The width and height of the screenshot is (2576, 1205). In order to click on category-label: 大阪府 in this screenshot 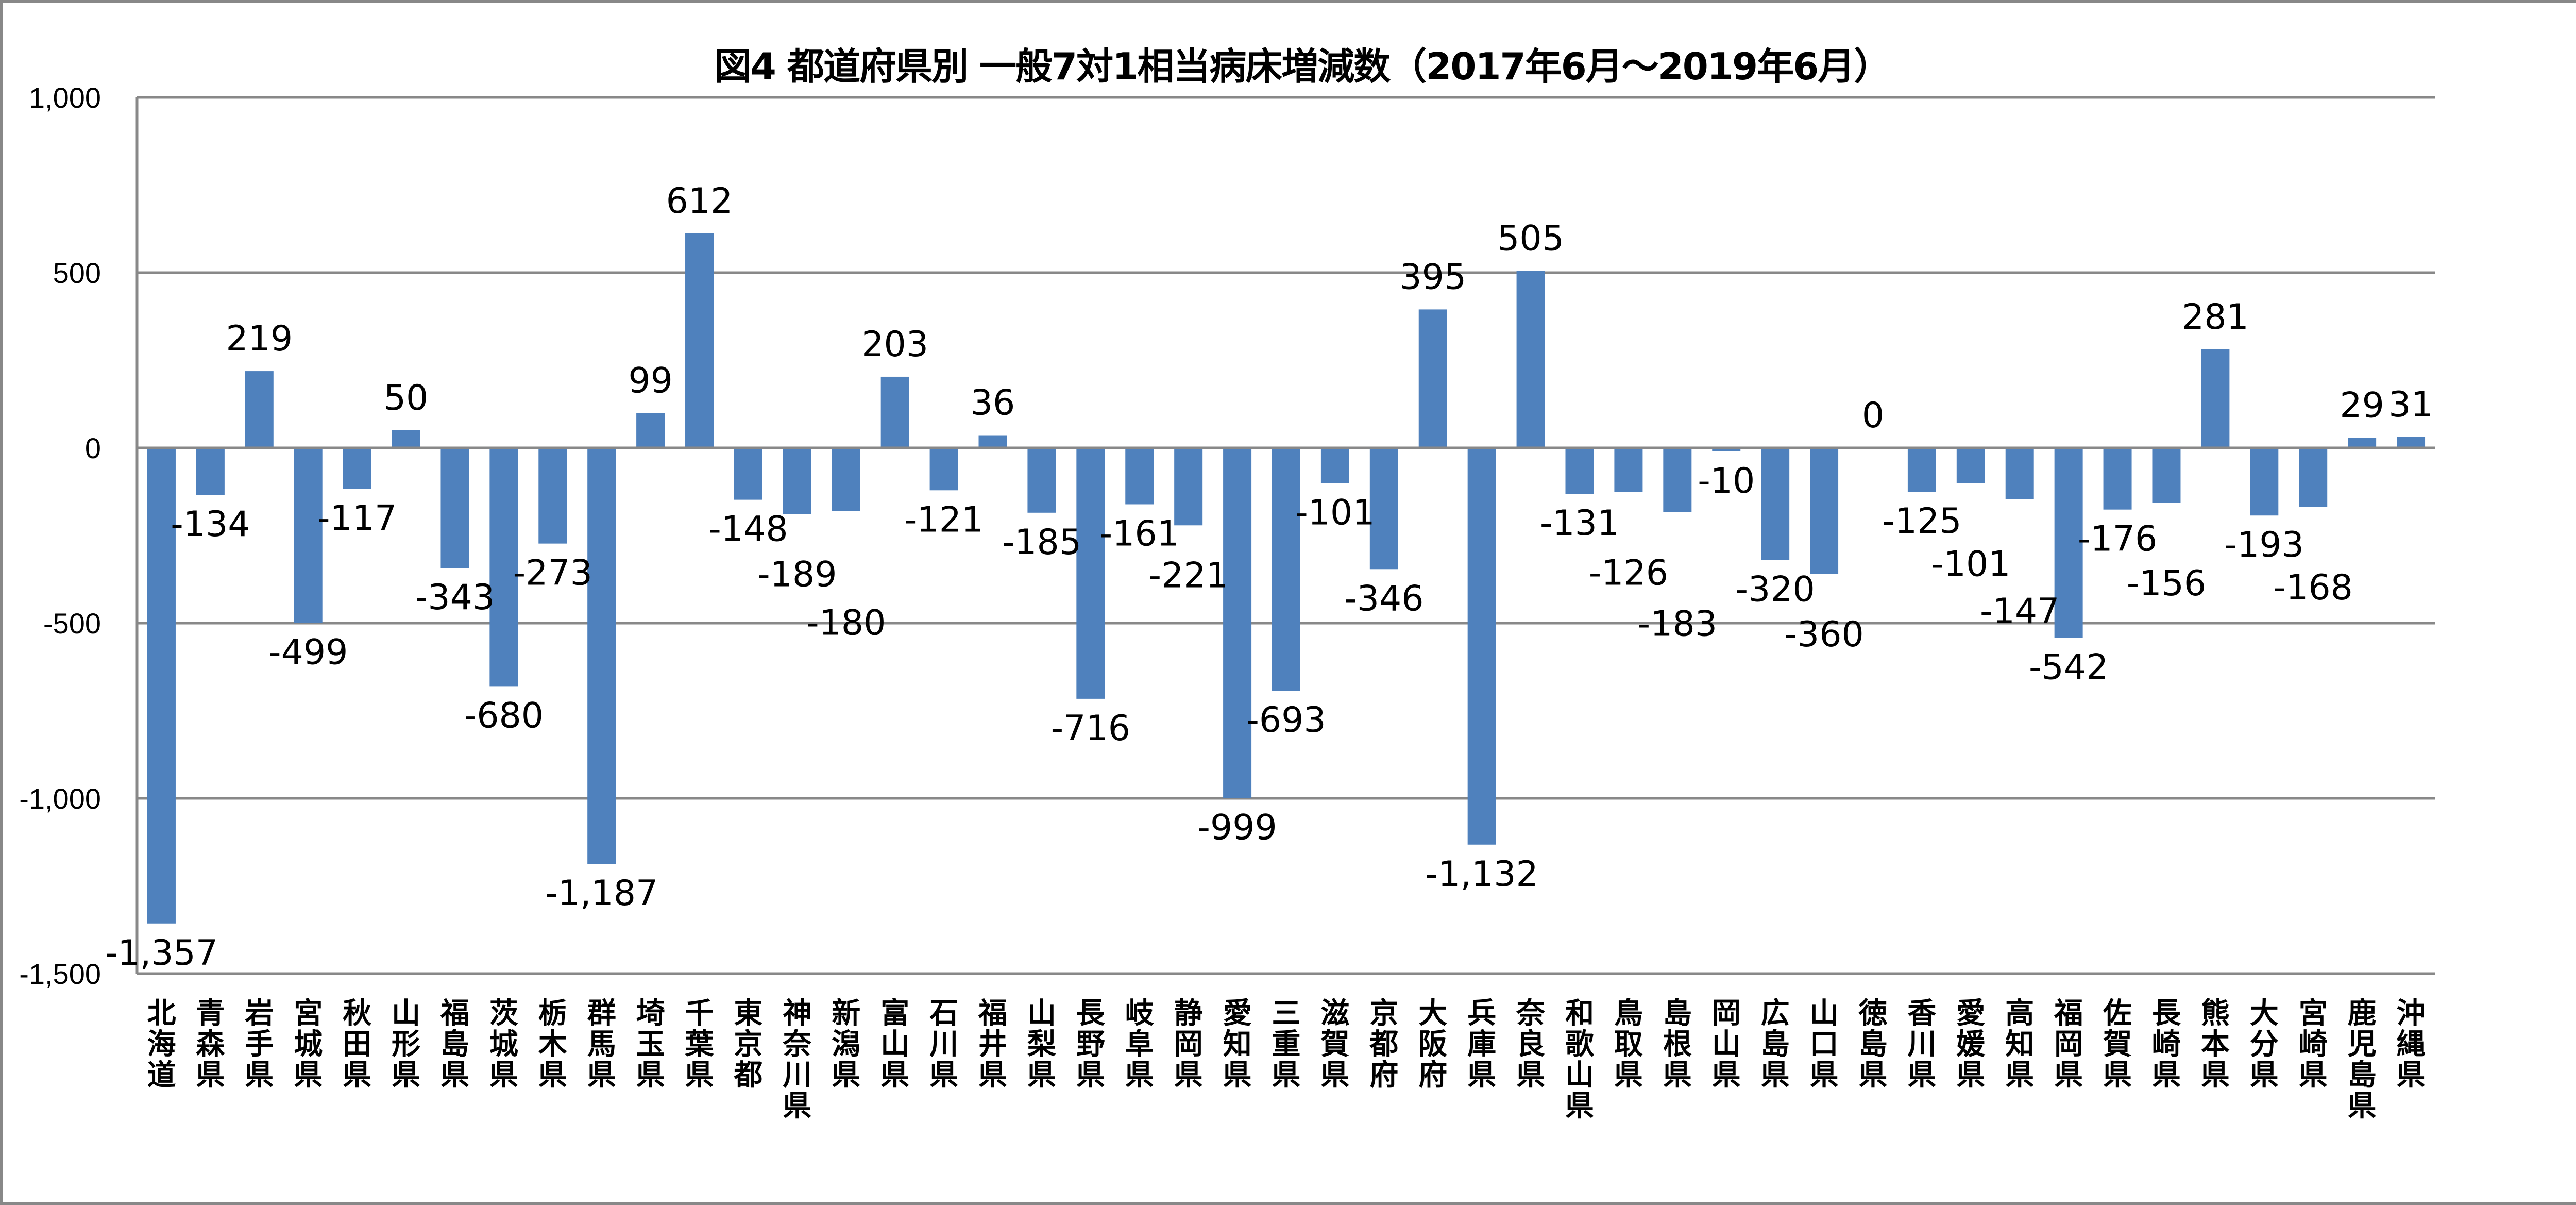, I will do `click(1432, 1044)`.